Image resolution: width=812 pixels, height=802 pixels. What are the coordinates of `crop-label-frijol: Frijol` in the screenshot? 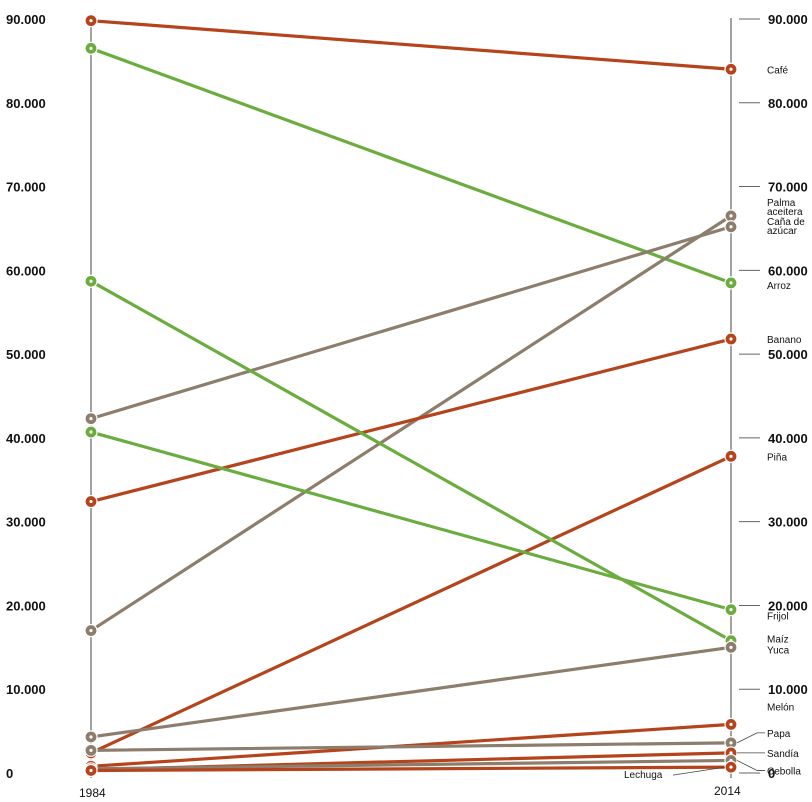 It's located at (778, 617).